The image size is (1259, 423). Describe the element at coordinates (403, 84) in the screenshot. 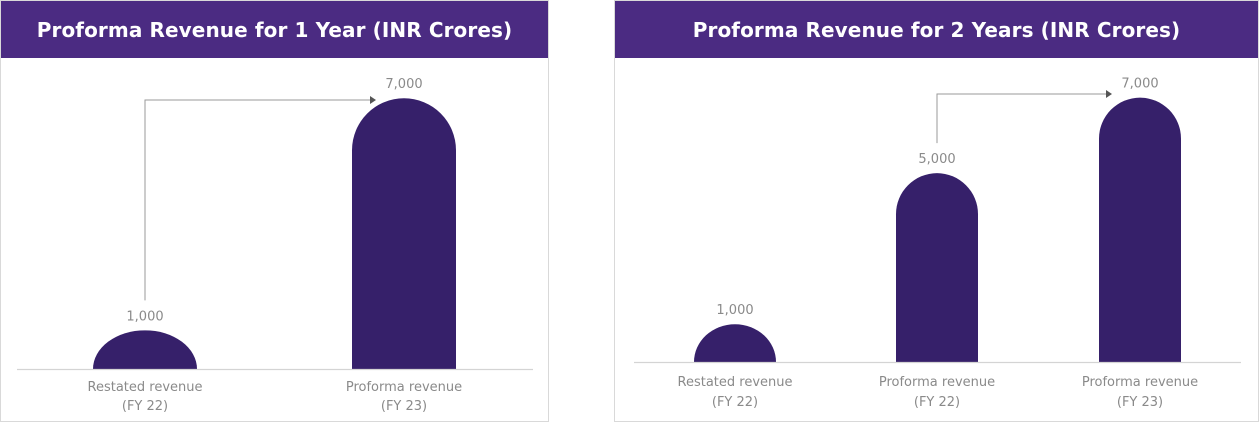

I see `bar-value-label-1: 7,000` at that location.